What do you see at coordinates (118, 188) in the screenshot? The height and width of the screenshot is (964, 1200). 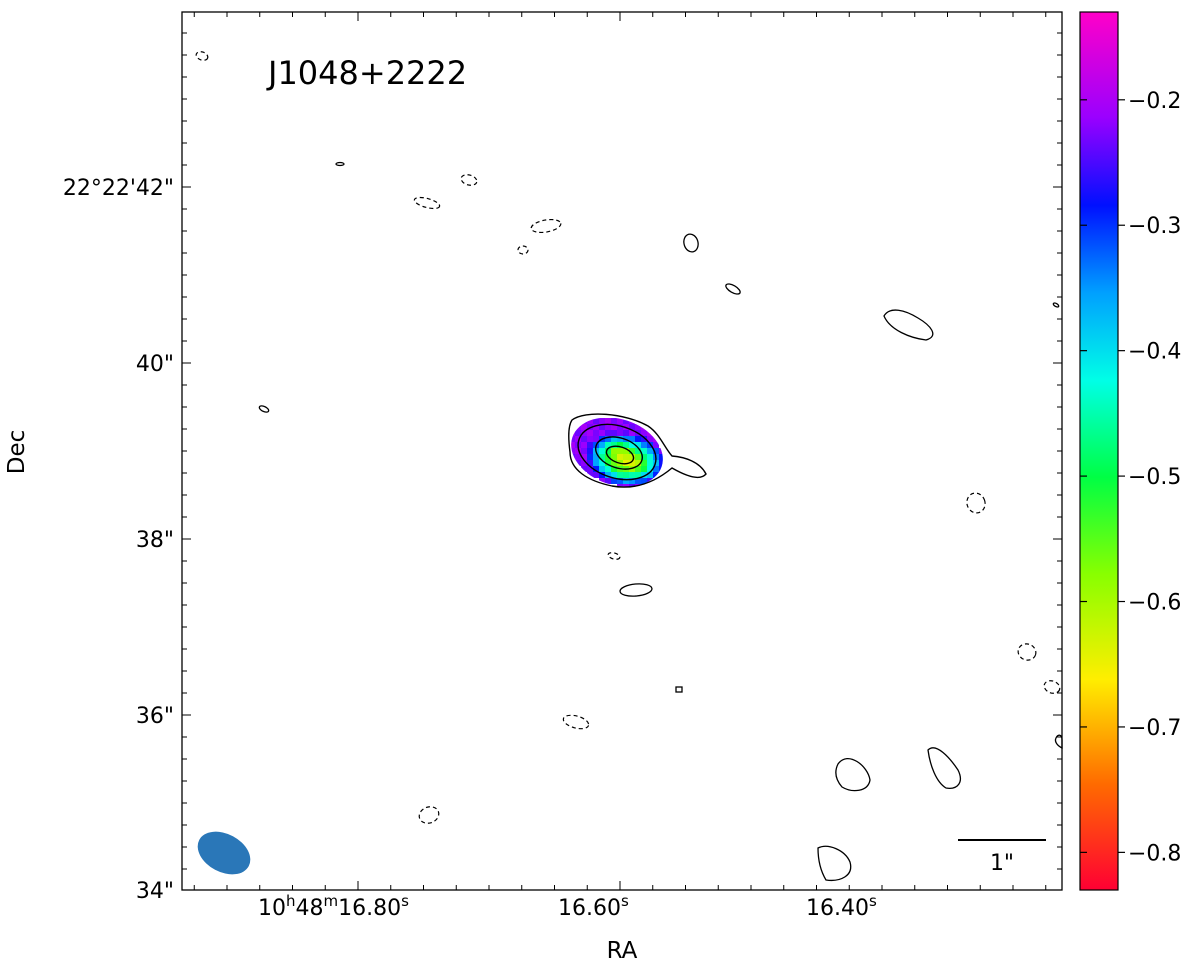 I see `y-tick-label: 22°22'42"` at bounding box center [118, 188].